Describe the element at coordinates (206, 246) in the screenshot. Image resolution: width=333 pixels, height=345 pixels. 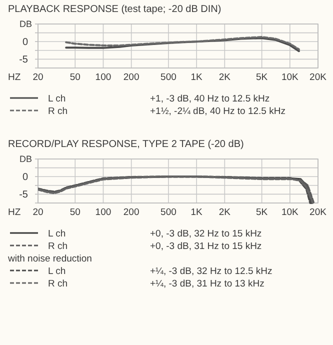
I see `text: +0, -3 dB, 31 Hz to 15 kHz` at that location.